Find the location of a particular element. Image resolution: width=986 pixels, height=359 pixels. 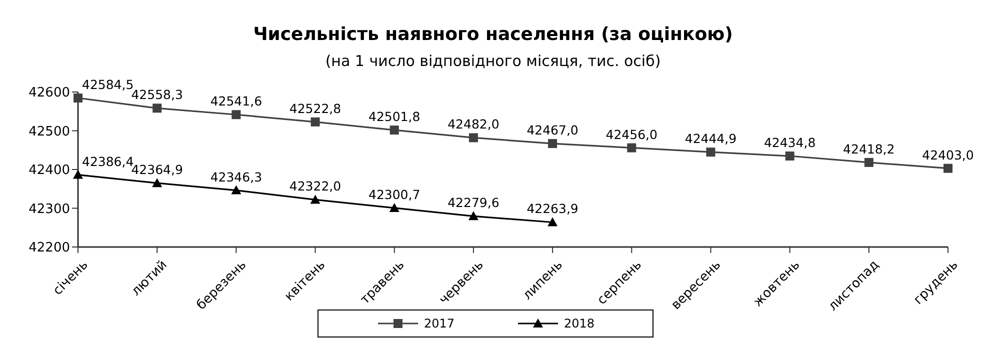

y-tick-label: 42500 is located at coordinates (49, 132).